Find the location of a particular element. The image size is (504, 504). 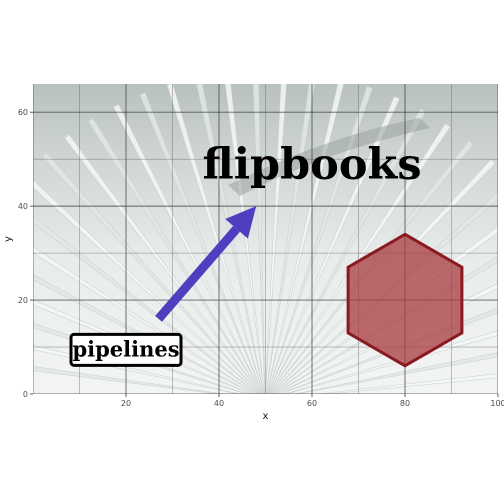

y-axis-title: y is located at coordinates (8, 239).